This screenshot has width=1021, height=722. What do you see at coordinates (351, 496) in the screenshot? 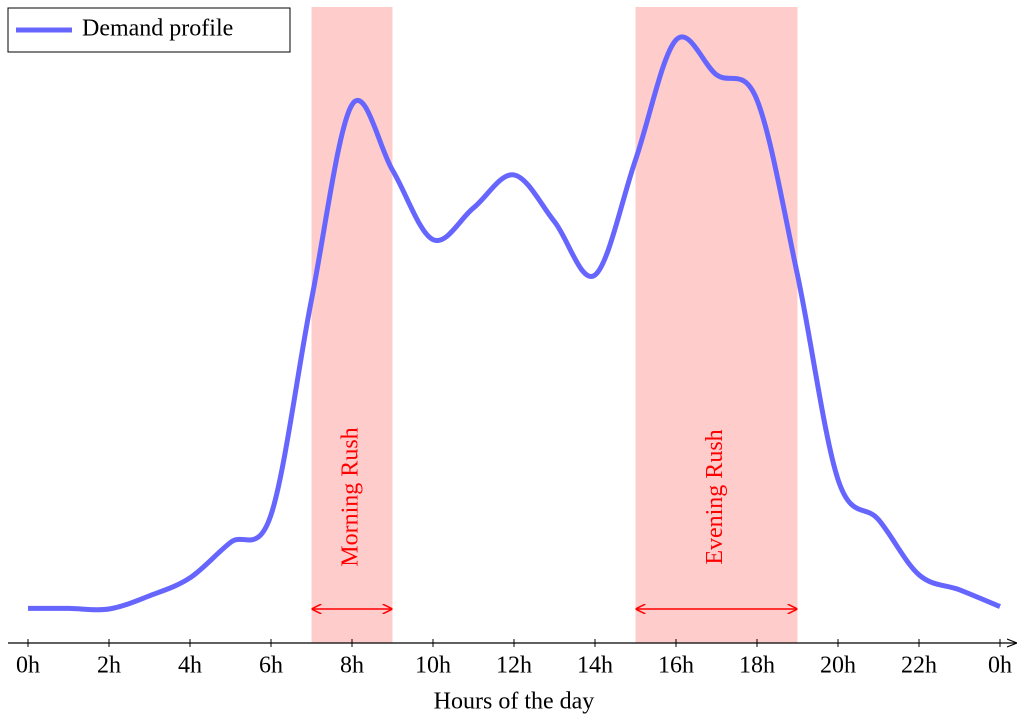
I see `annotation-label: Morning Rush` at bounding box center [351, 496].